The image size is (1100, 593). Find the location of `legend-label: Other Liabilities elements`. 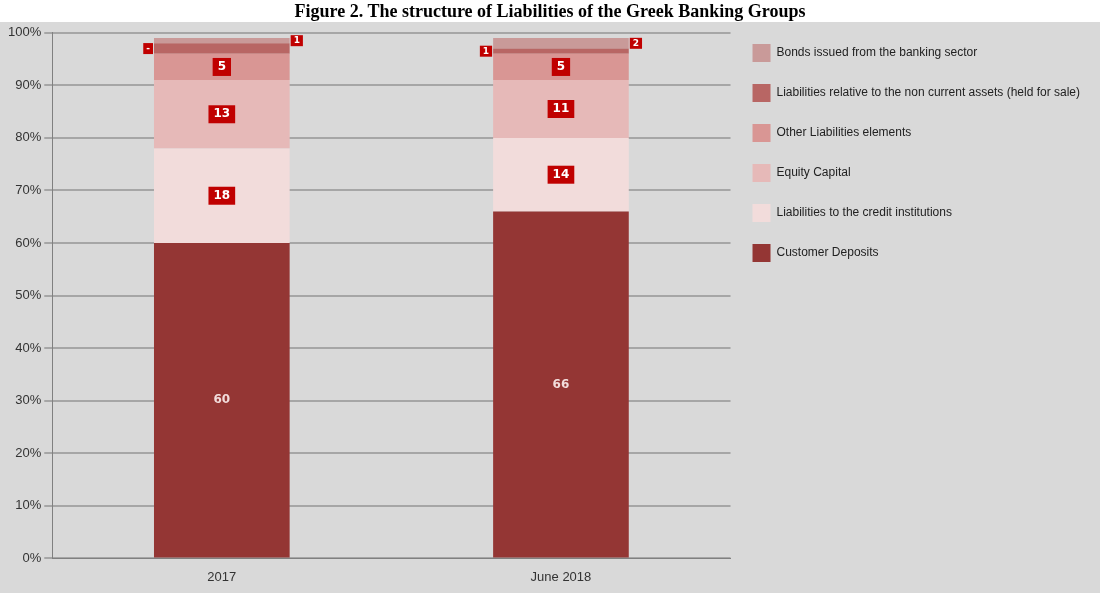

legend-label: Other Liabilities elements is located at coordinates (844, 132).